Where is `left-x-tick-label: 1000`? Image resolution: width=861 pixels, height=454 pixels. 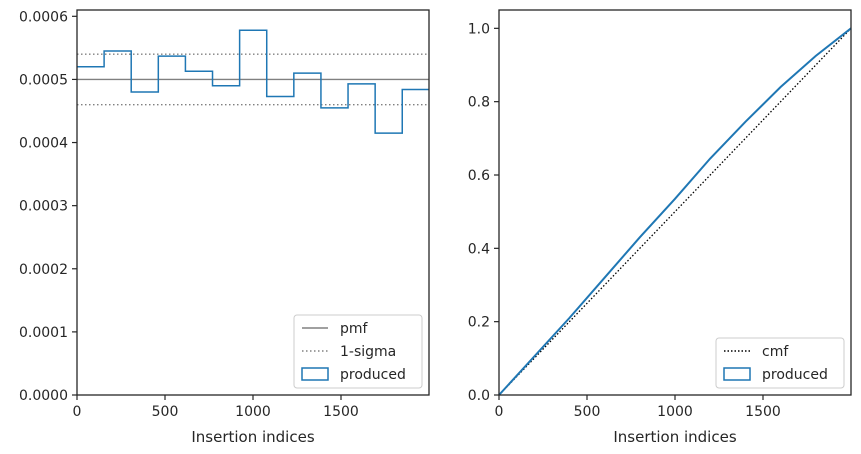
left-x-tick-label: 1000 is located at coordinates (253, 412).